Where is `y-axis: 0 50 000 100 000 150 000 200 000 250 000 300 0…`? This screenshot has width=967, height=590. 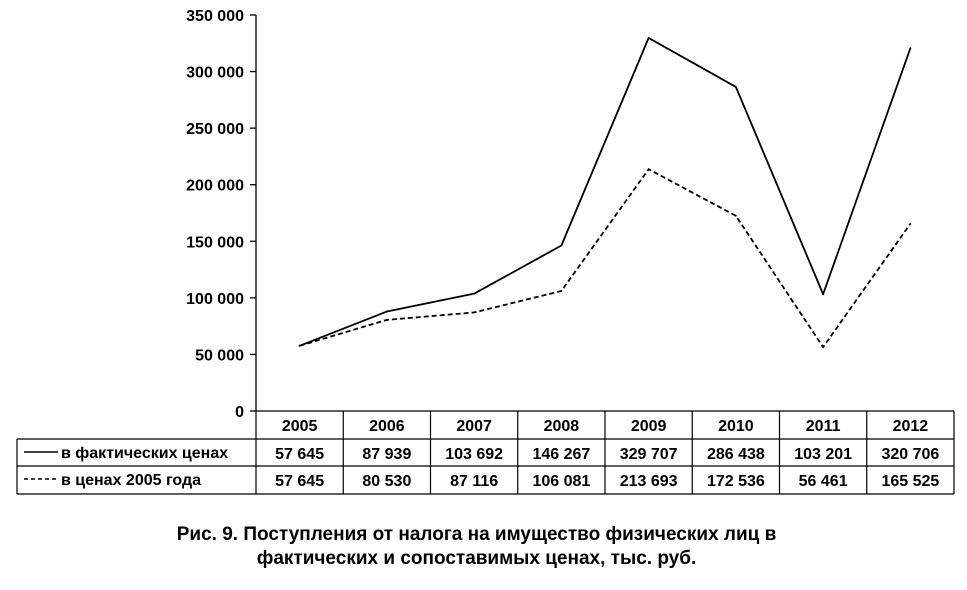 y-axis: 0 50 000 100 000 150 000 200 000 250 000 300 0… is located at coordinates (221, 214).